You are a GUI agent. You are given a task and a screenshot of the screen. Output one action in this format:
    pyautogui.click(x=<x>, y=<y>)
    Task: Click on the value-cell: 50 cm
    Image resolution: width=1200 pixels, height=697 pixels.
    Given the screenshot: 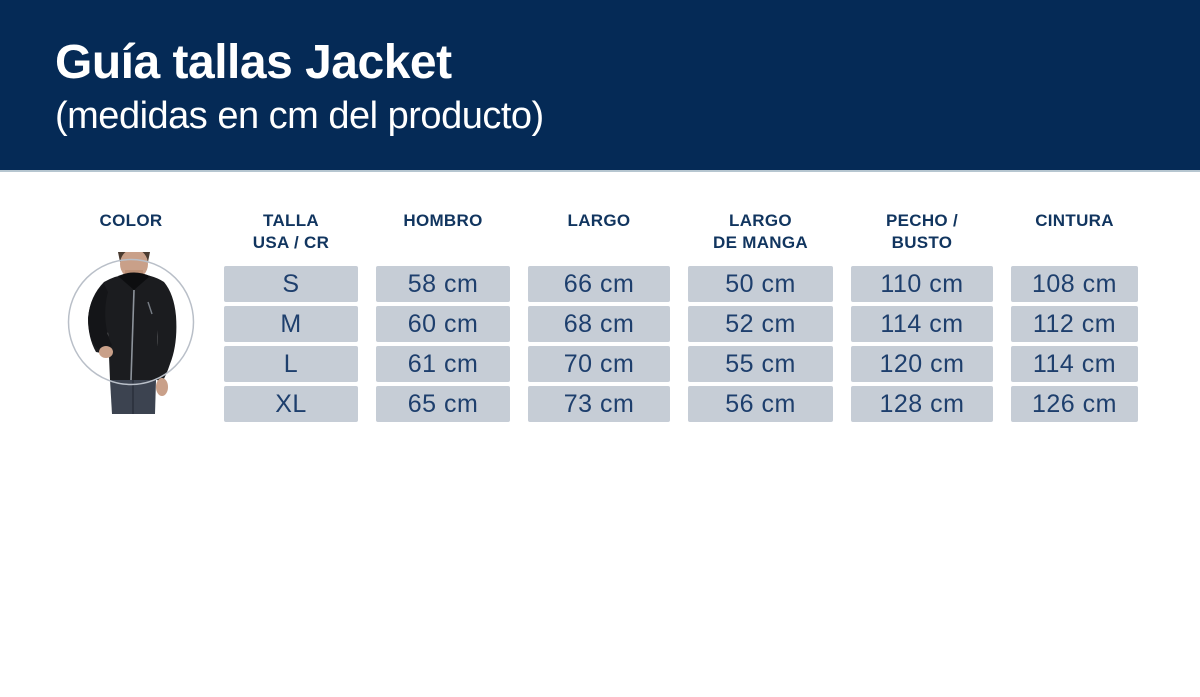 What is the action you would take?
    pyautogui.click(x=760, y=284)
    